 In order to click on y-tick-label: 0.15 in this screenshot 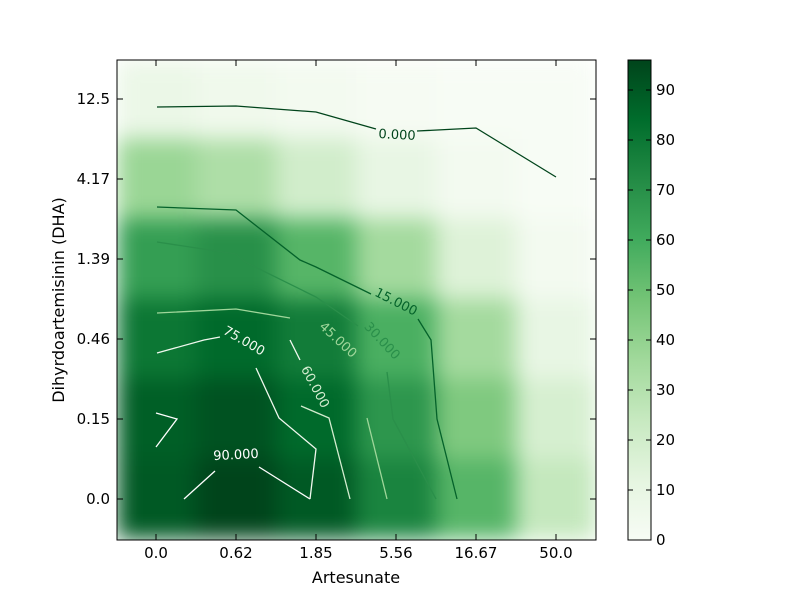, I will do `click(93, 419)`.